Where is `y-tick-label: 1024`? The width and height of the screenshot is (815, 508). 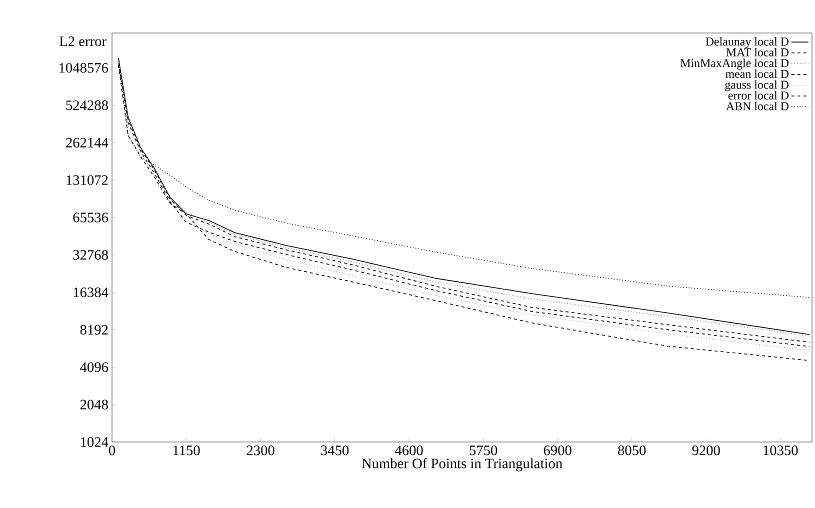
y-tick-label: 1024 is located at coordinates (94, 442).